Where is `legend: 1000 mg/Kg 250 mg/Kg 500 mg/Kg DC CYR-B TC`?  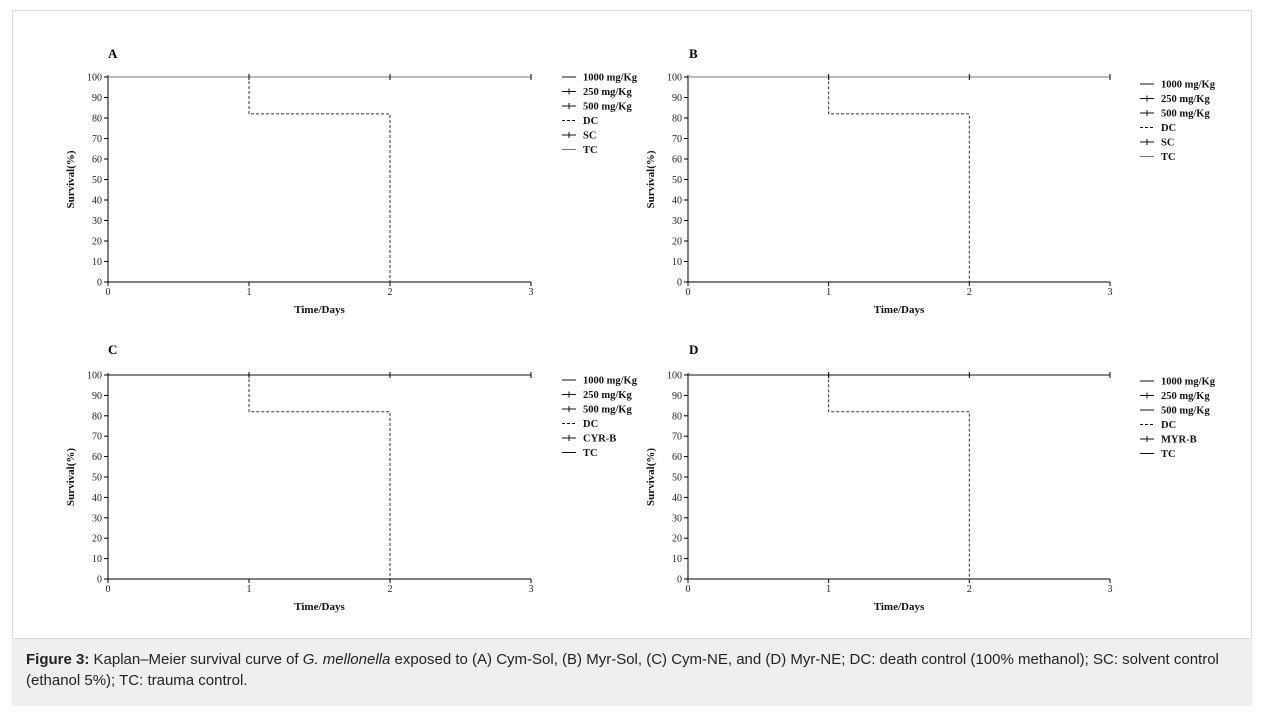
legend: 1000 mg/Kg 250 mg/Kg 500 mg/Kg DC CYR-B TC is located at coordinates (600, 417).